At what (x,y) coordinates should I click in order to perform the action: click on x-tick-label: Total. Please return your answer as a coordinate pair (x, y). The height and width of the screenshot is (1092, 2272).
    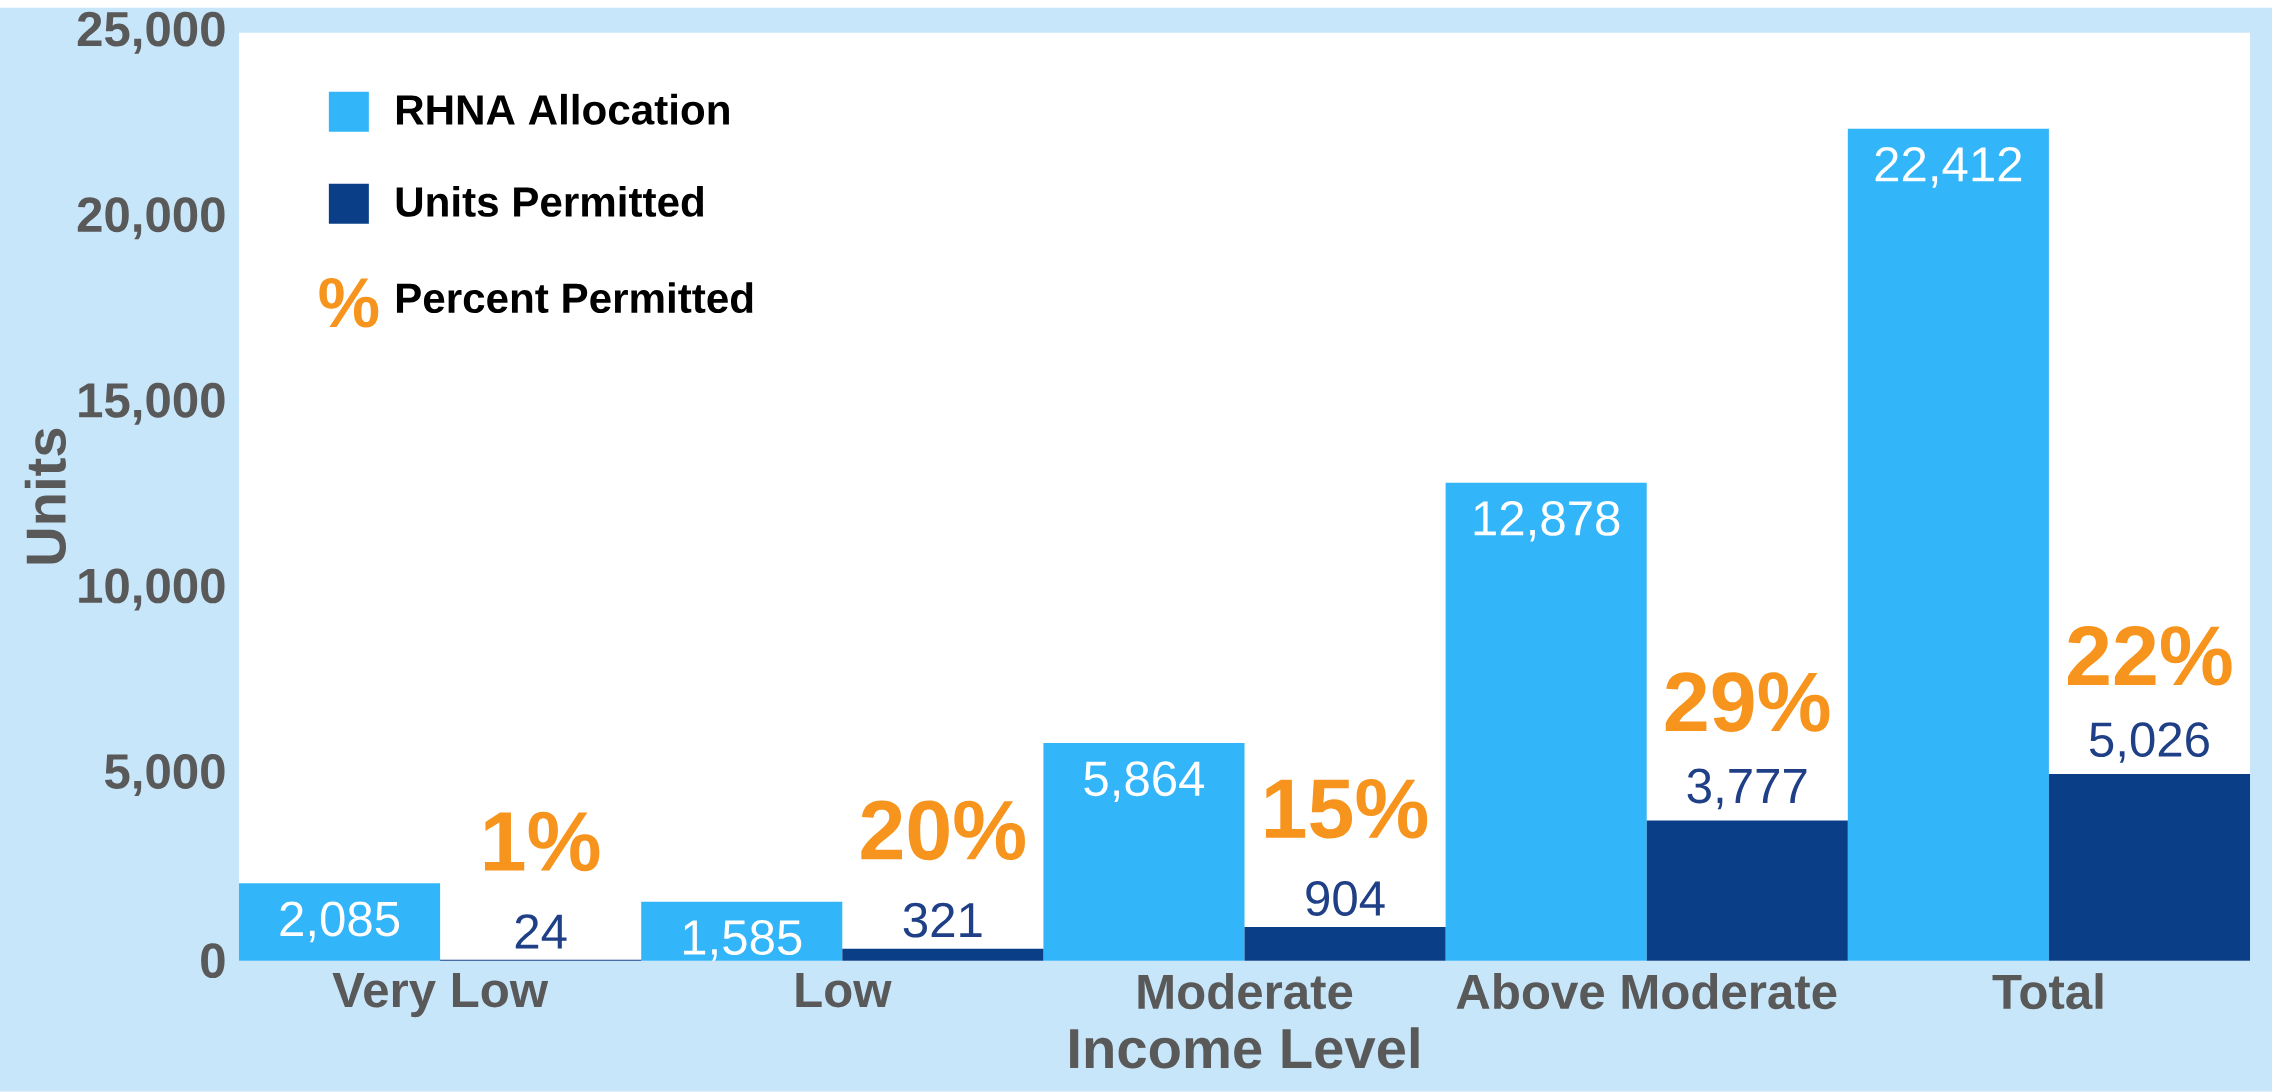
    Looking at the image, I should click on (2047, 991).